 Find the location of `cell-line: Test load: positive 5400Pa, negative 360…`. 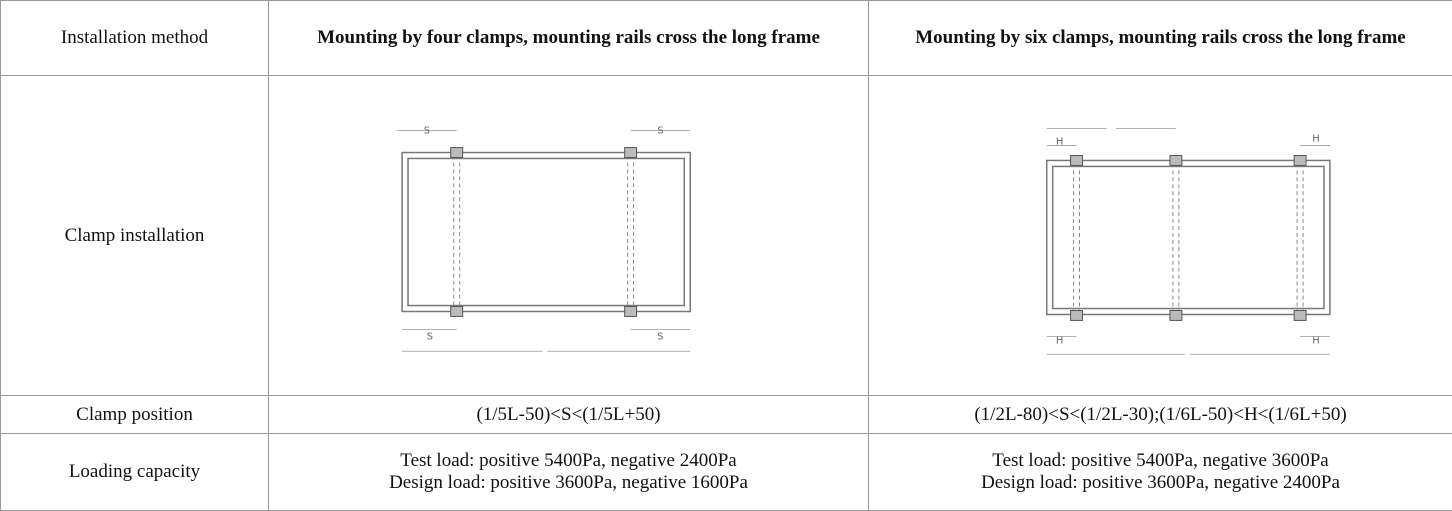

cell-line: Test load: positive 5400Pa, negative 360… is located at coordinates (1160, 461).